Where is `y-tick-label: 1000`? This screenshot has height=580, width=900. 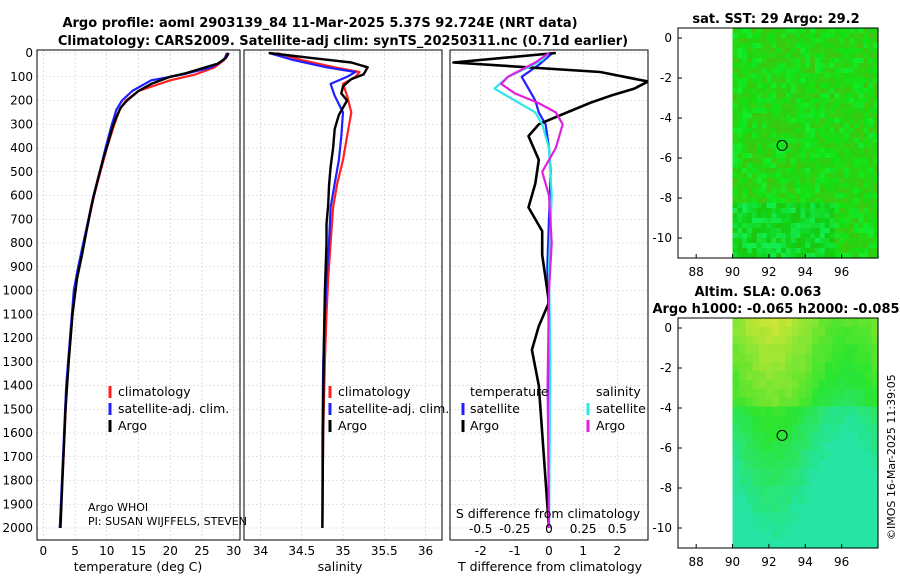 y-tick-label: 1000 is located at coordinates (17, 291).